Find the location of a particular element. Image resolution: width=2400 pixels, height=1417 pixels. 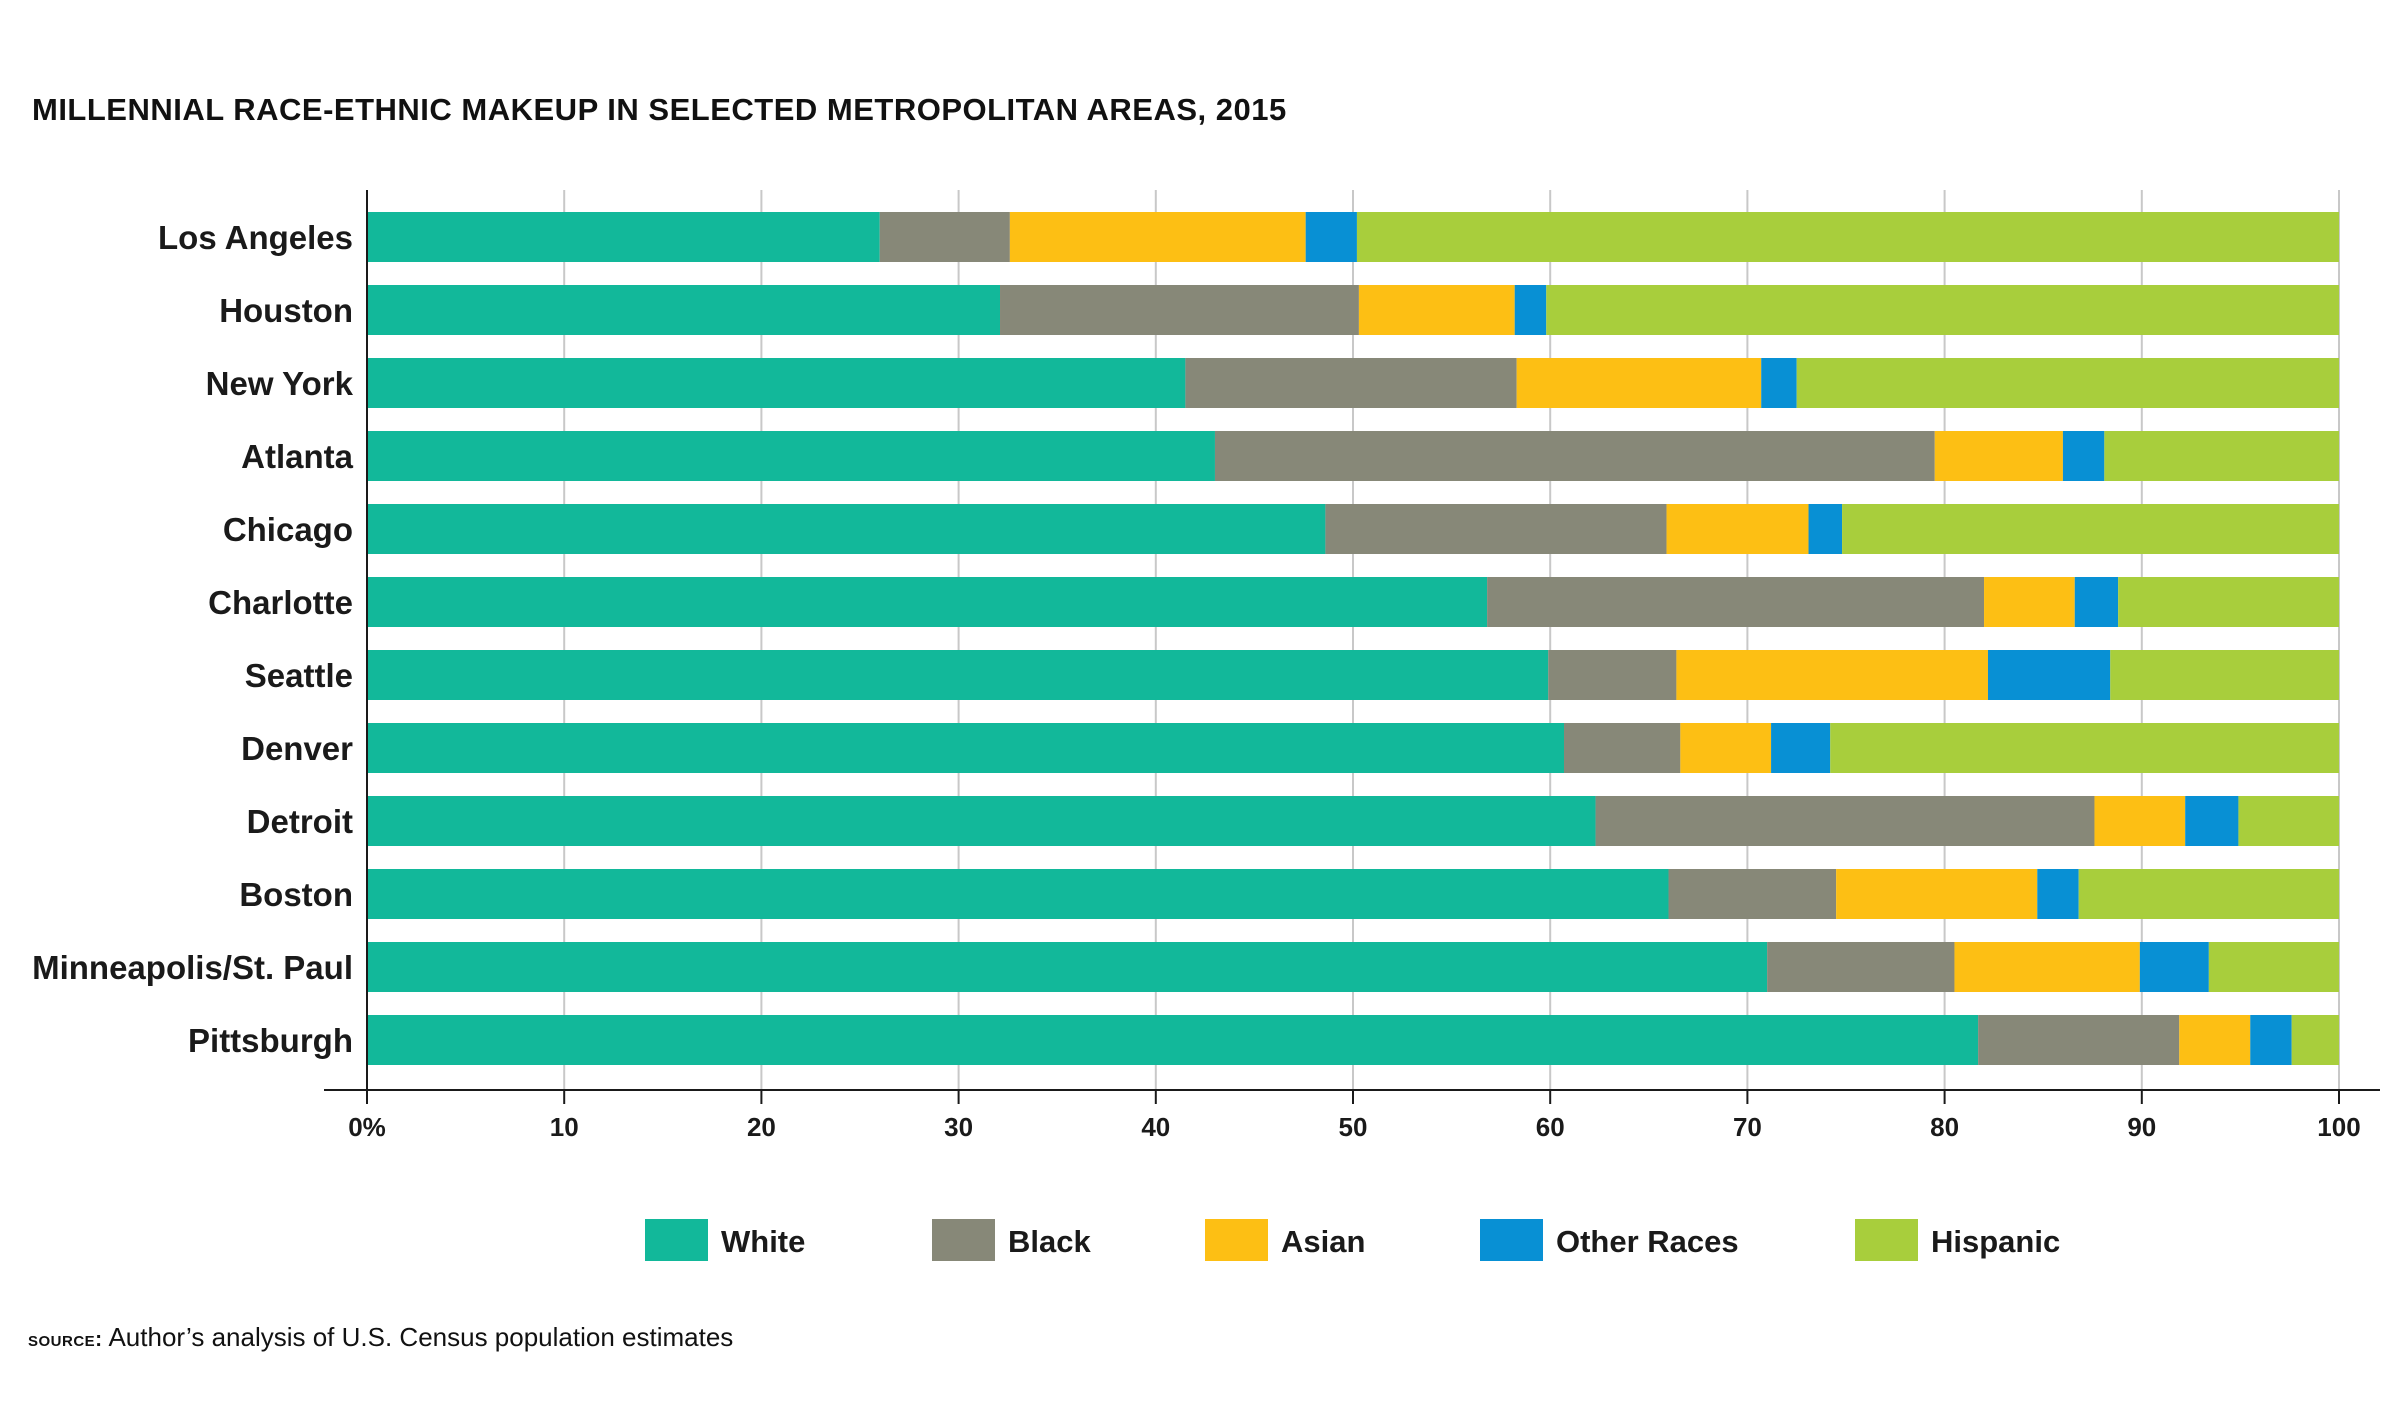

x-tick-label: 0% is located at coordinates (367, 1127).